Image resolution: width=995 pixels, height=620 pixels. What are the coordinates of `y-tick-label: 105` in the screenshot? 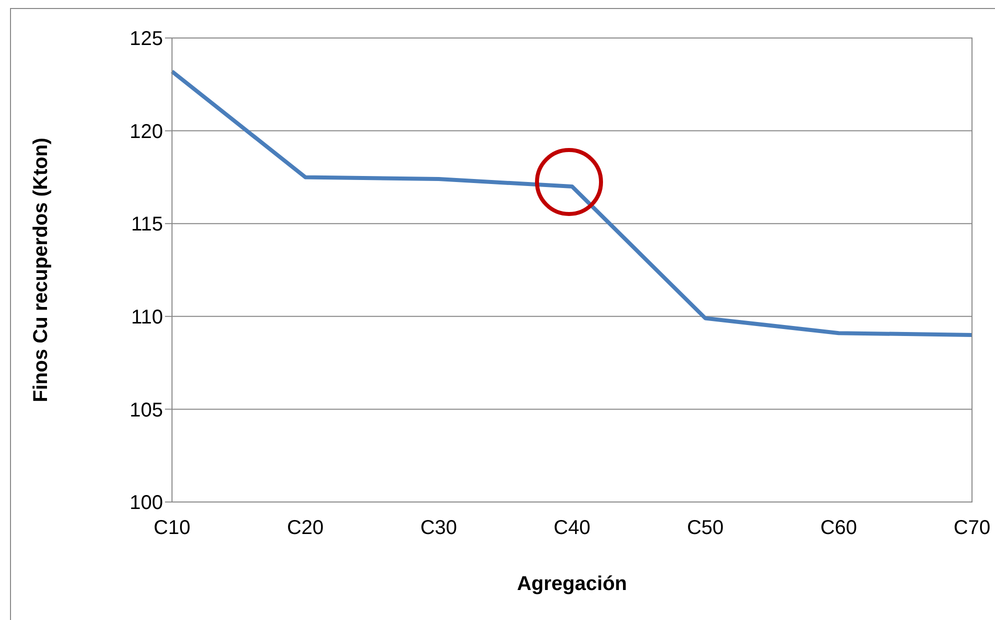 It's located at (146, 410).